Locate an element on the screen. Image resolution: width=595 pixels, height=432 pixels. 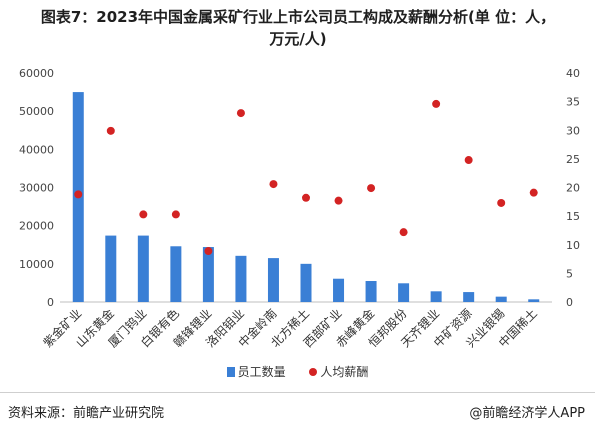
left-tick-label: 50000 is located at coordinates (36, 111).